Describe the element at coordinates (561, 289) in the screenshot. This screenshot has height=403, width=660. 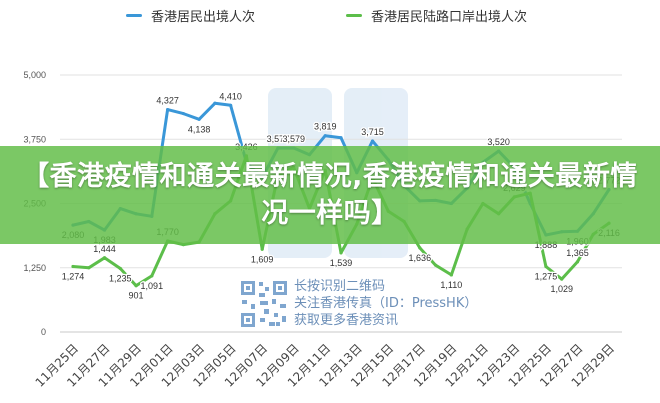
I see `data-label: 1,029` at that location.